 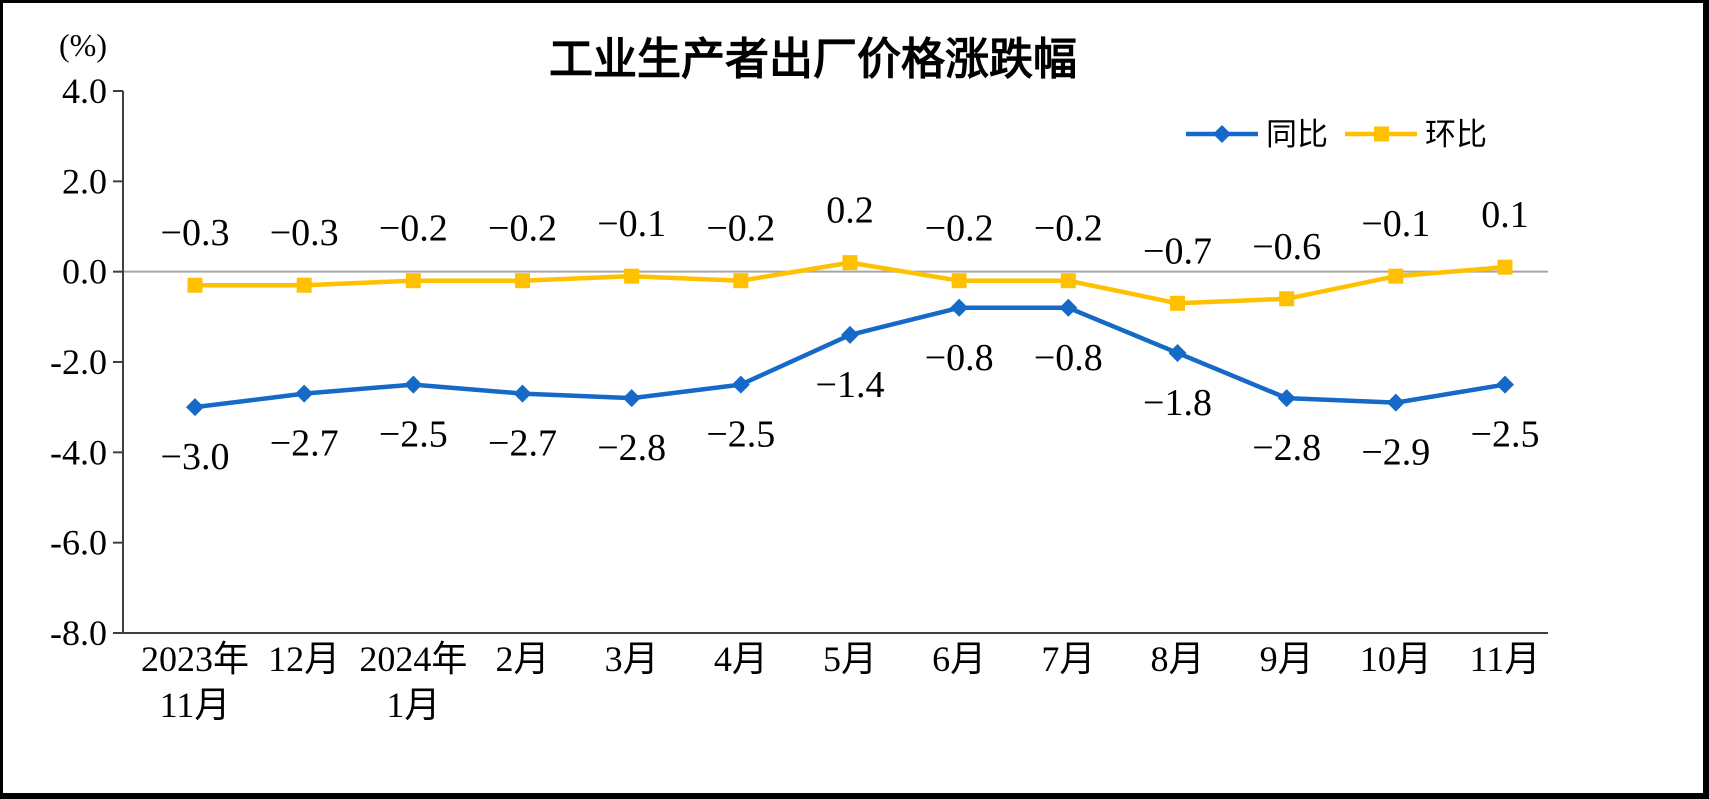 What do you see at coordinates (959, 229) in the screenshot?
I see `data-label-mom-7: −0.2` at bounding box center [959, 229].